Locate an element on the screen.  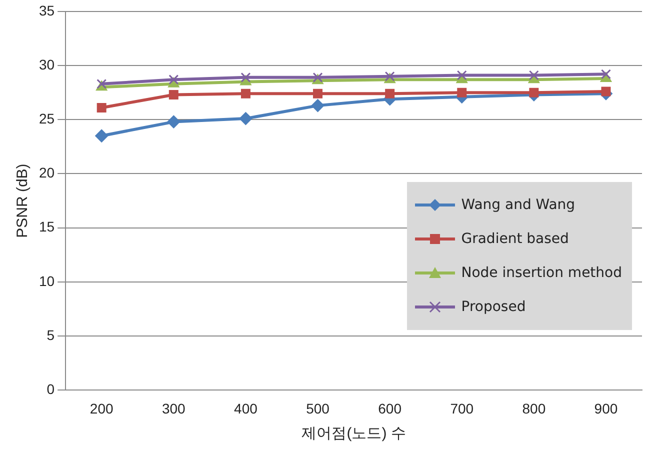
legend-label: Gradient based is located at coordinates (515, 238).